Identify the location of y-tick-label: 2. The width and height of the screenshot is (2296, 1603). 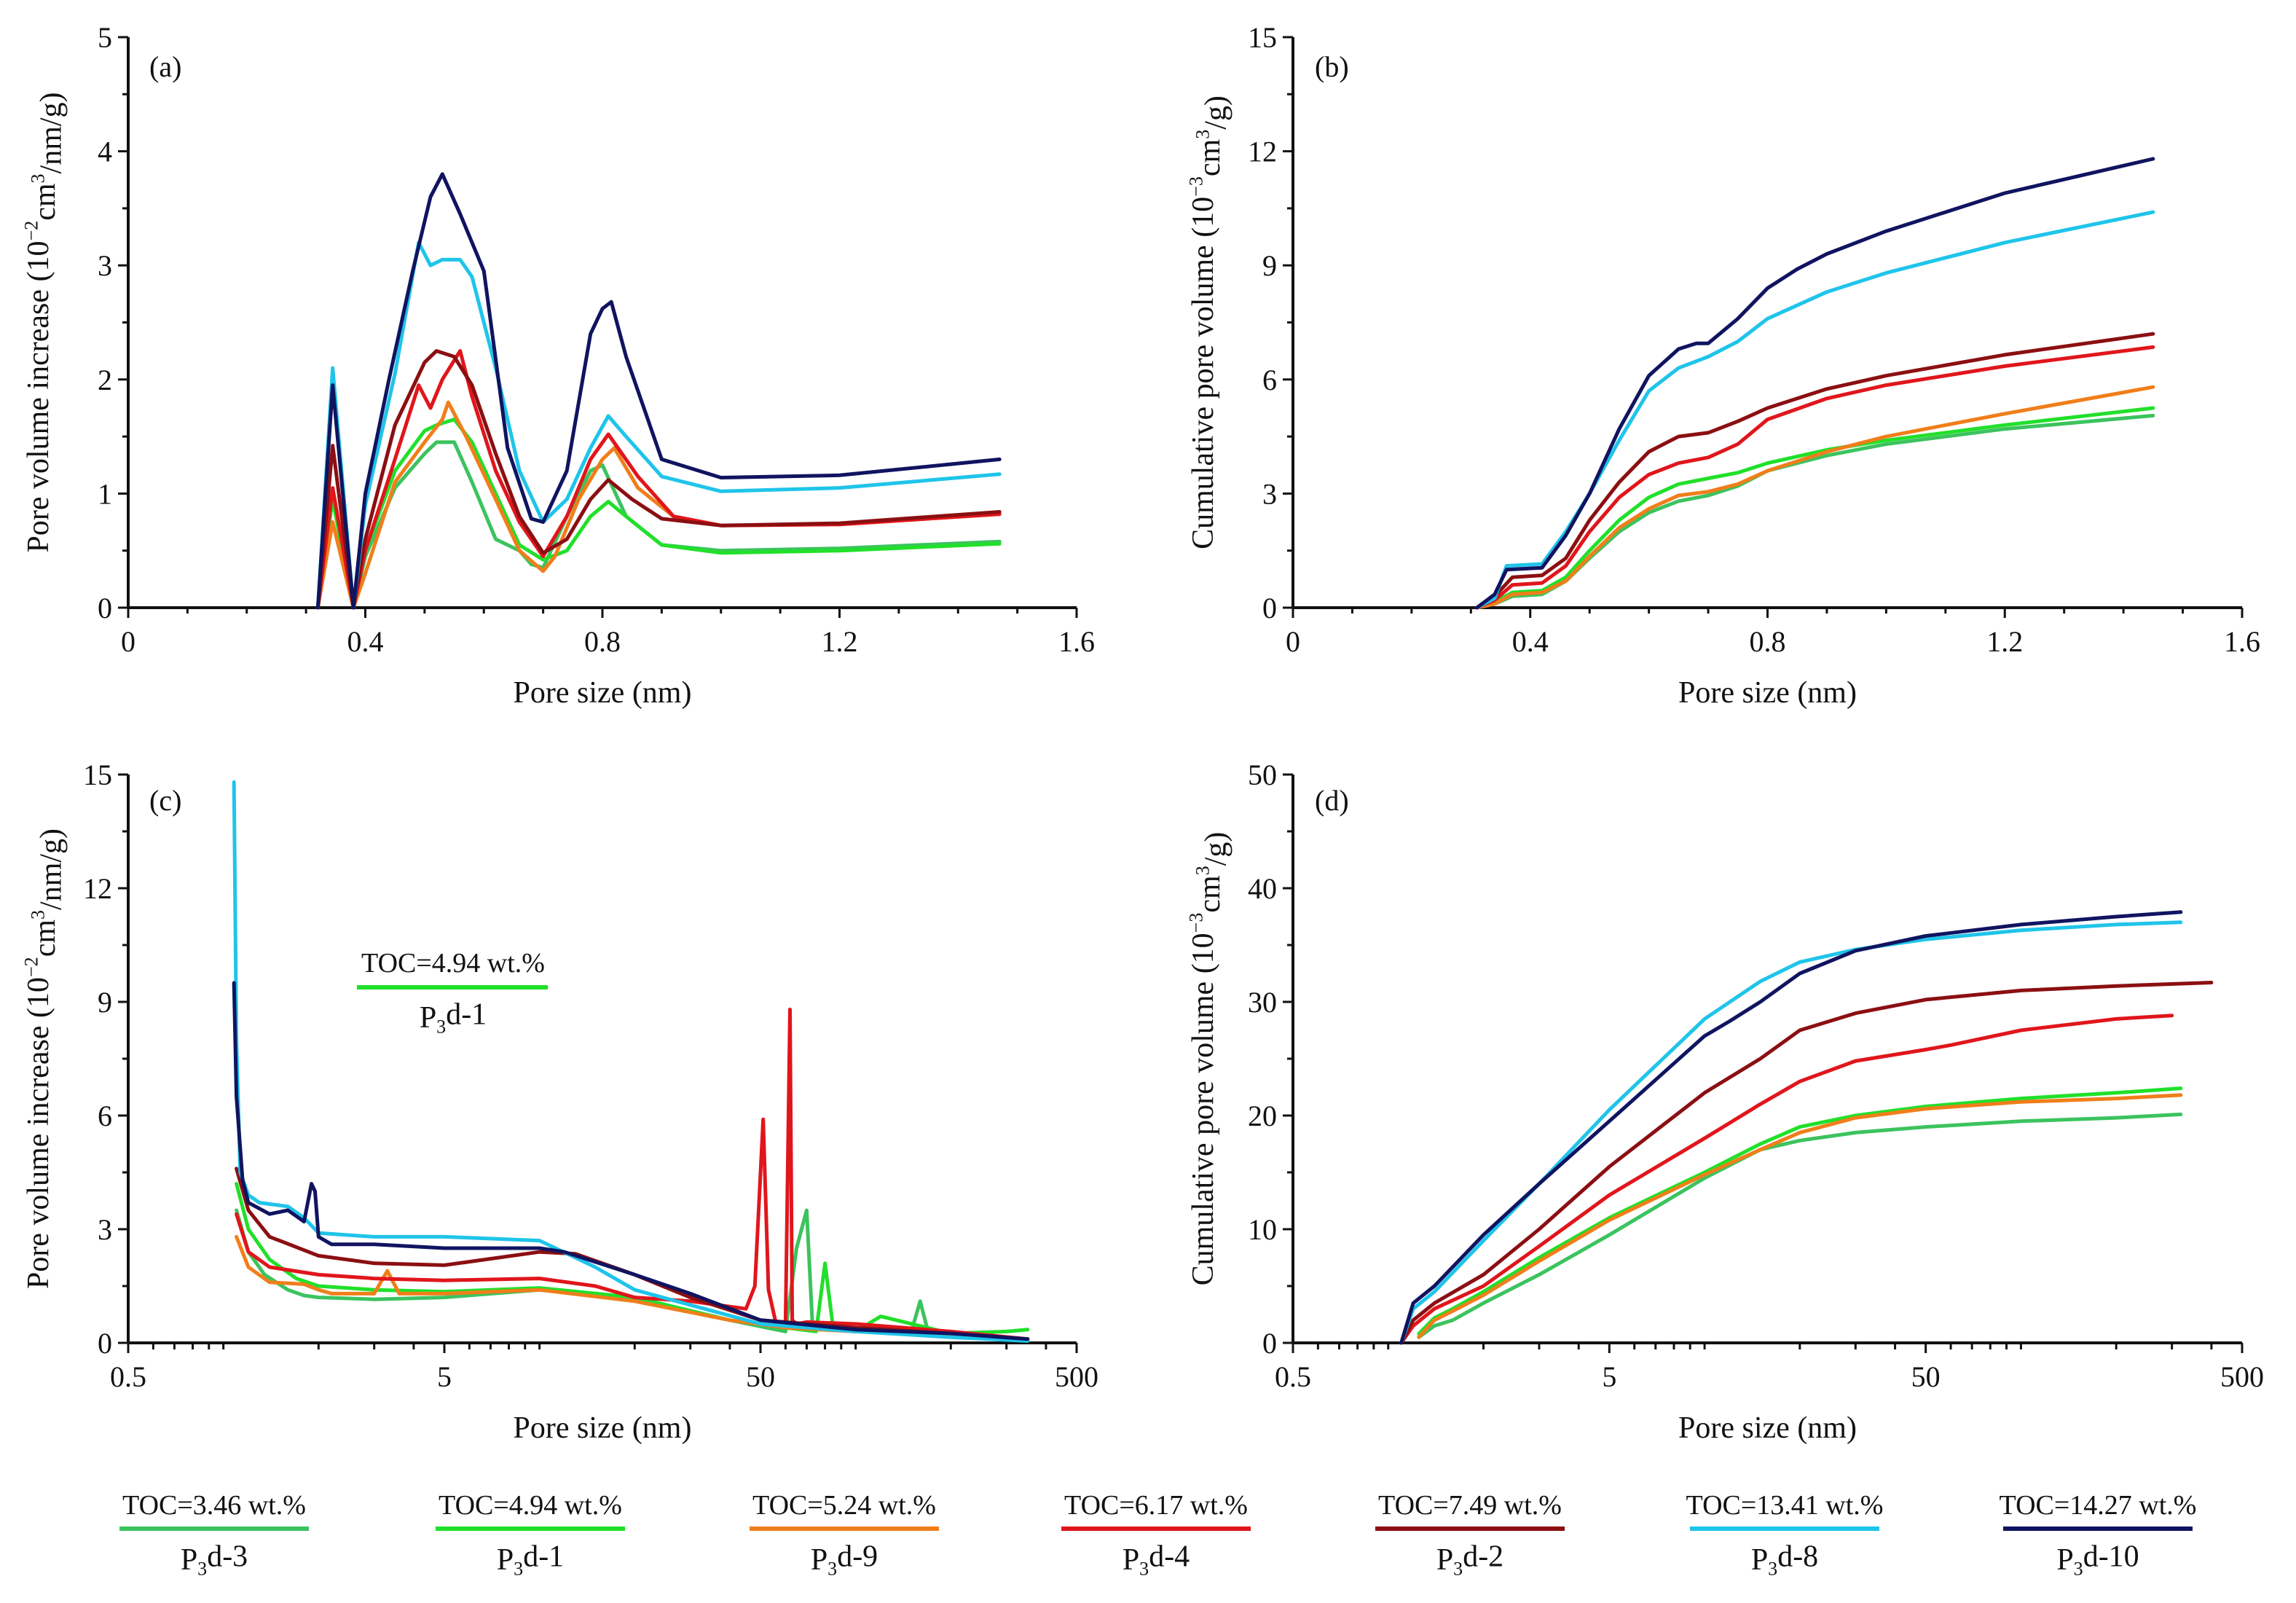
(105, 380).